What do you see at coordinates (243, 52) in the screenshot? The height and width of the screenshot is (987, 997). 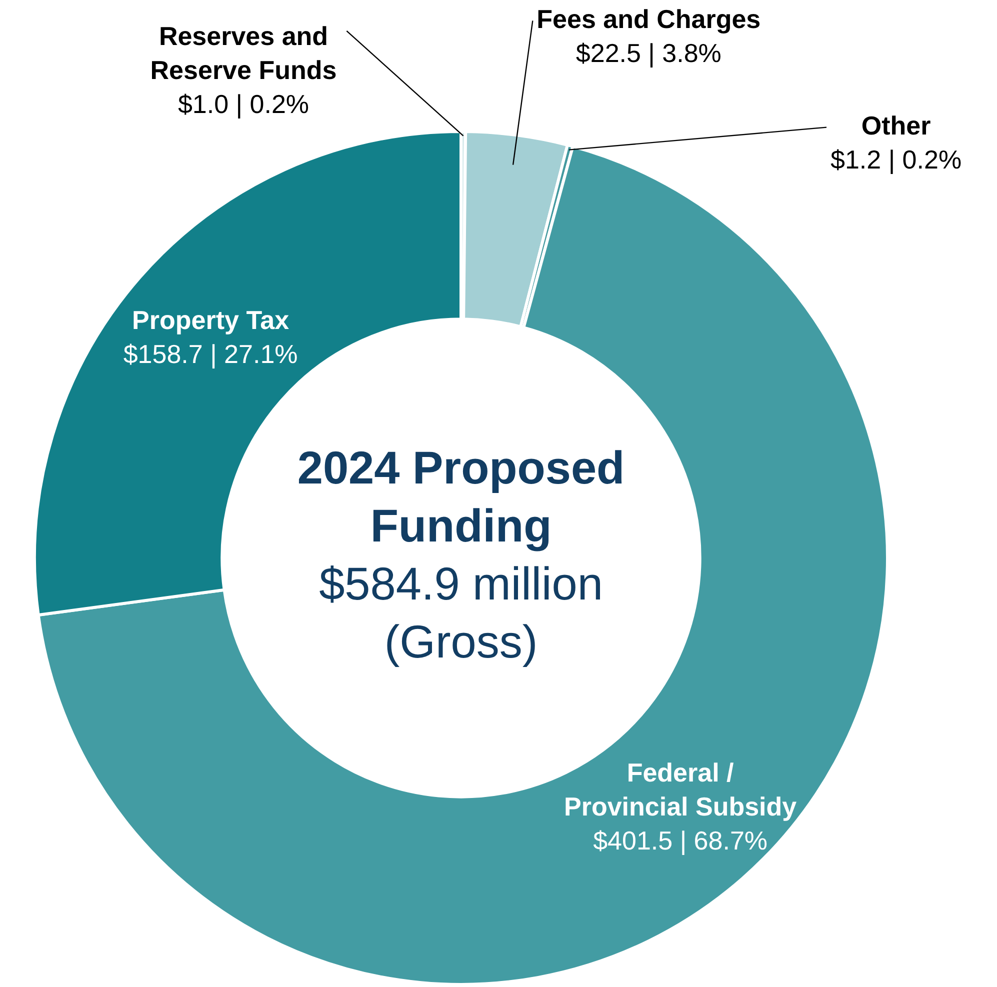 I see `slice-label: Reserves and Reserve Funds` at bounding box center [243, 52].